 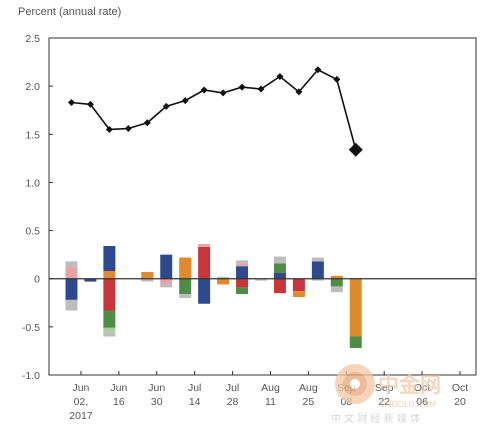 What do you see at coordinates (69, 12) in the screenshot?
I see `y-axis-label: Percent (annual rate)` at bounding box center [69, 12].